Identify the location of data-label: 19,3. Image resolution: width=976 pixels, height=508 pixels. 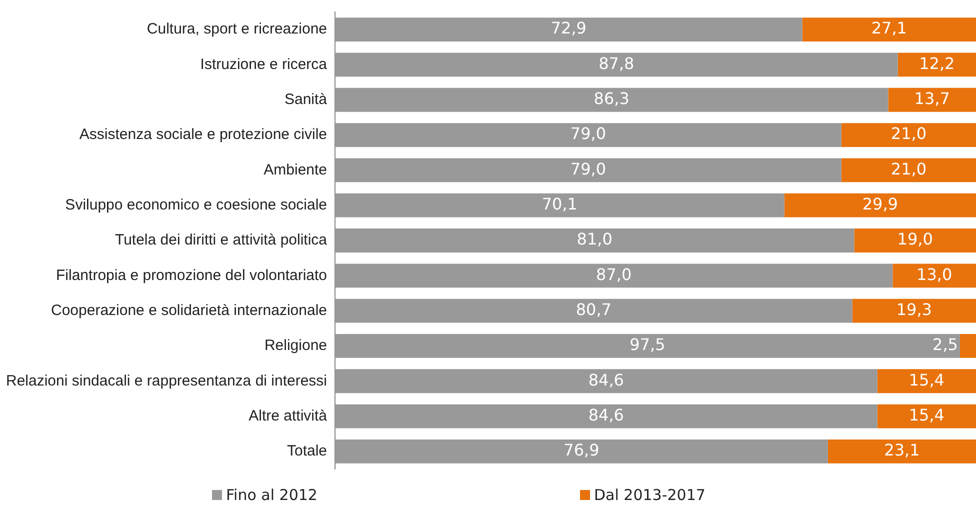
(914, 309).